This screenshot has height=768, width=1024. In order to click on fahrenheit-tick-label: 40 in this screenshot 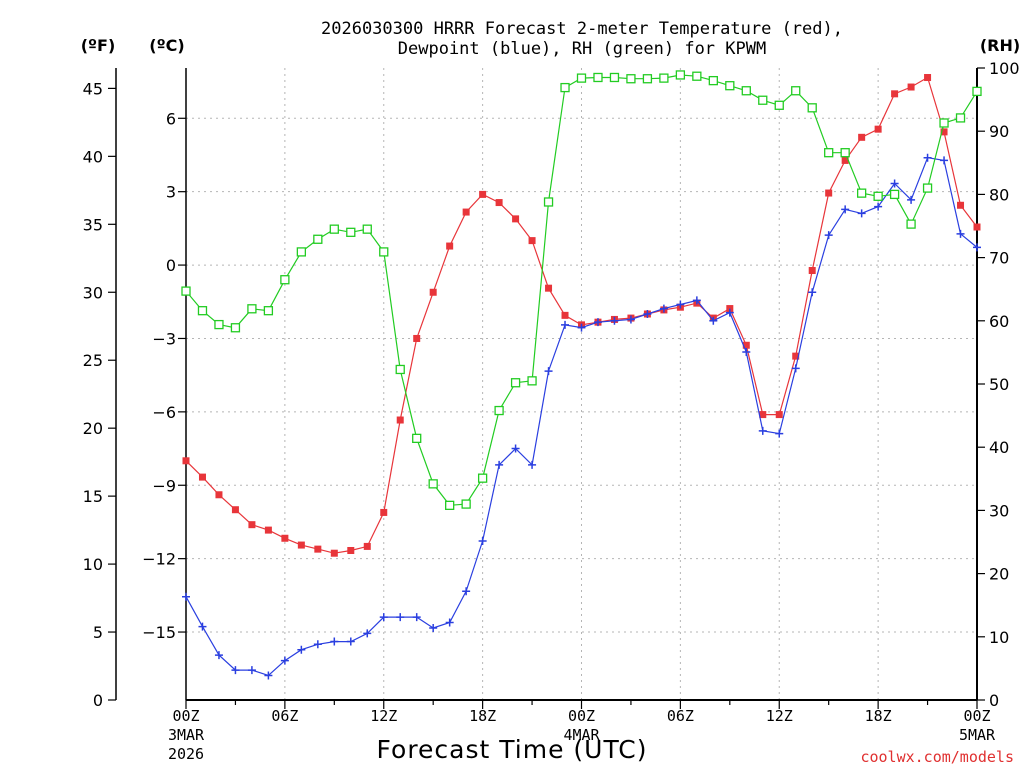, I will do `click(93, 156)`.